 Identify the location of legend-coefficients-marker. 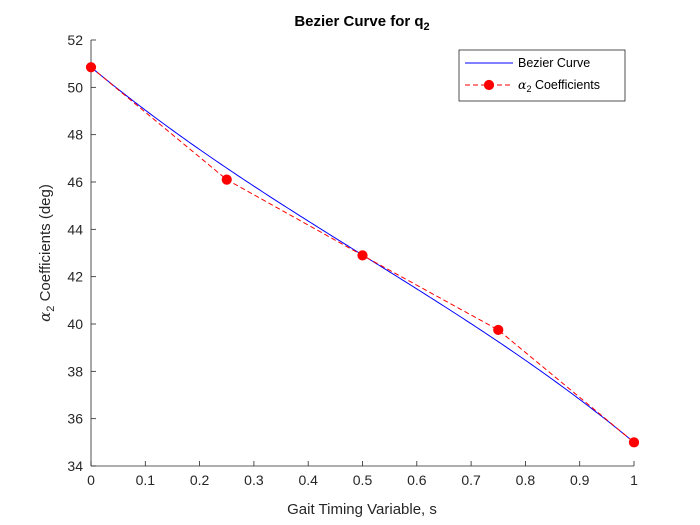
(489, 85).